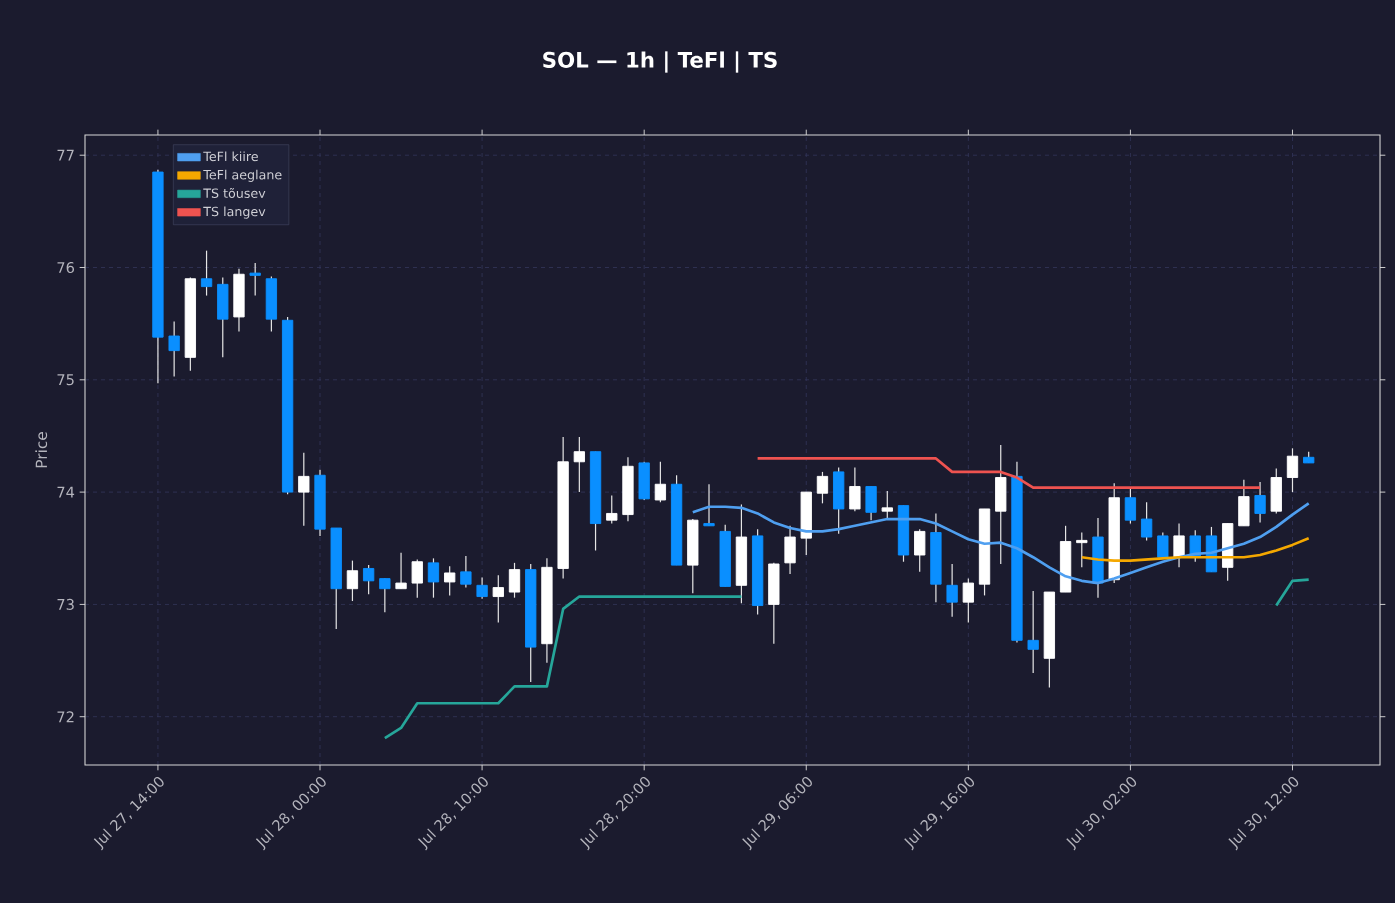 This screenshot has height=903, width=1395. I want to click on legend-label: TS langev, so click(234, 212).